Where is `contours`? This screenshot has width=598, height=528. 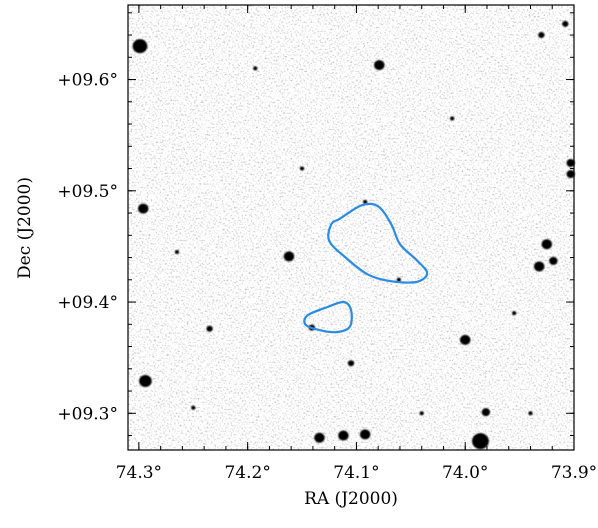
contours is located at coordinates (366, 268).